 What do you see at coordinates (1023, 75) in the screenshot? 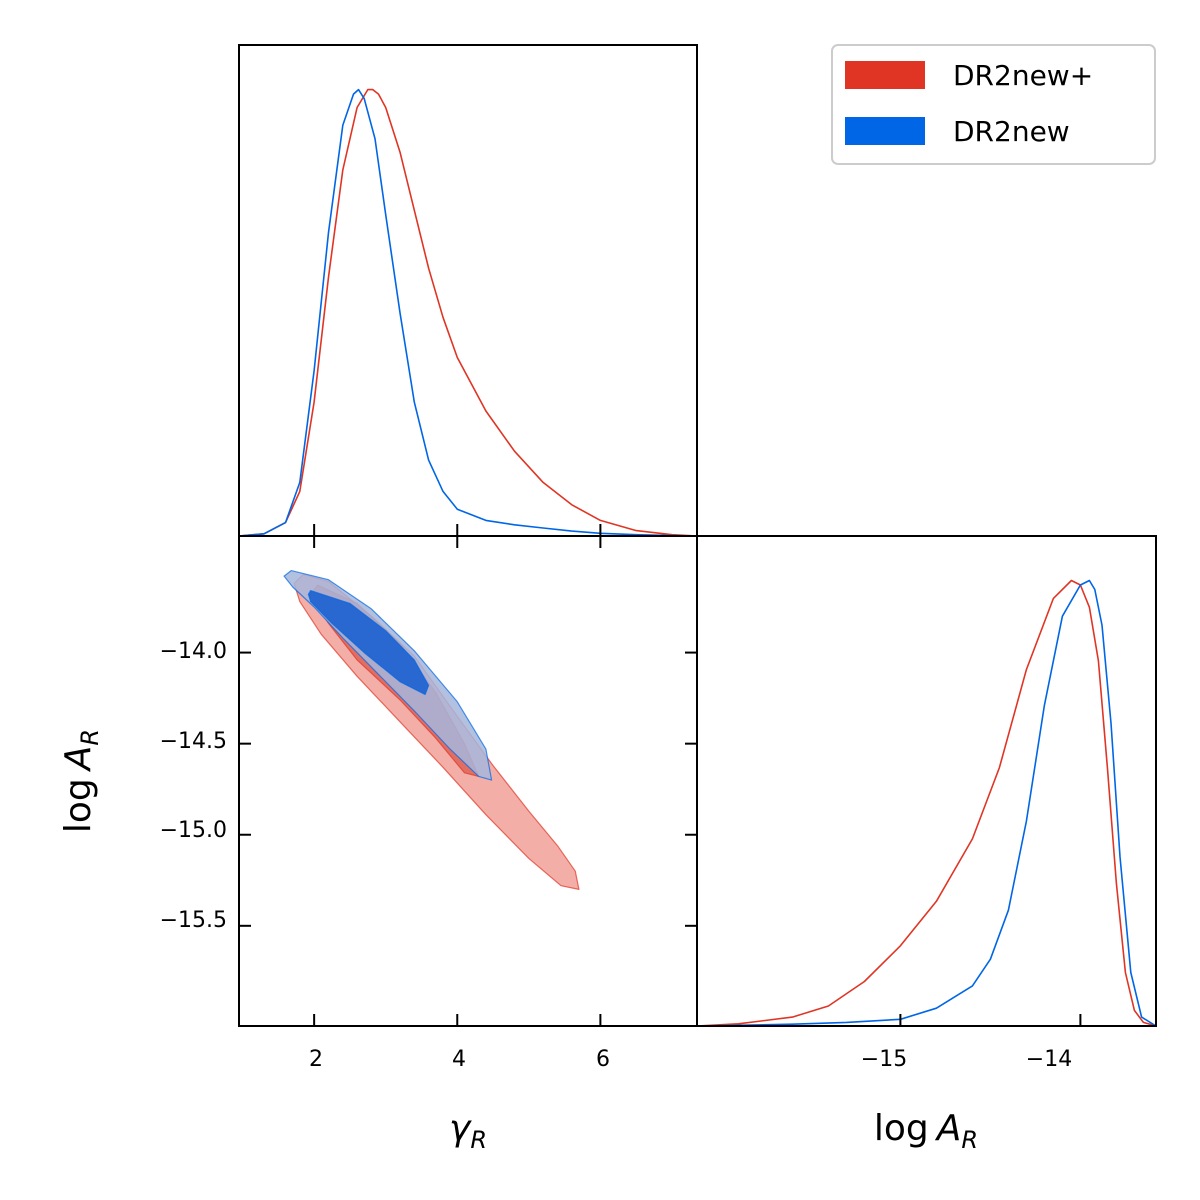
I see `legend-label-dr2new-plus: DR2new+` at bounding box center [1023, 75].